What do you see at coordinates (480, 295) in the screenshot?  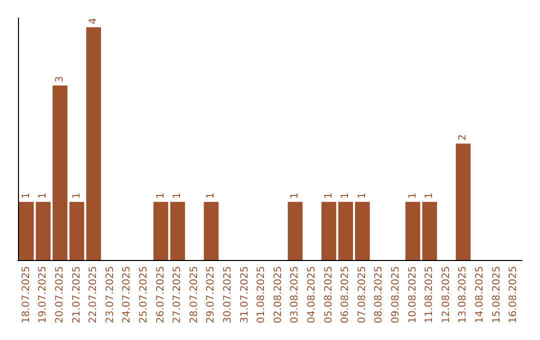 I see `x-tick-label: 14.08.2025` at bounding box center [480, 295].